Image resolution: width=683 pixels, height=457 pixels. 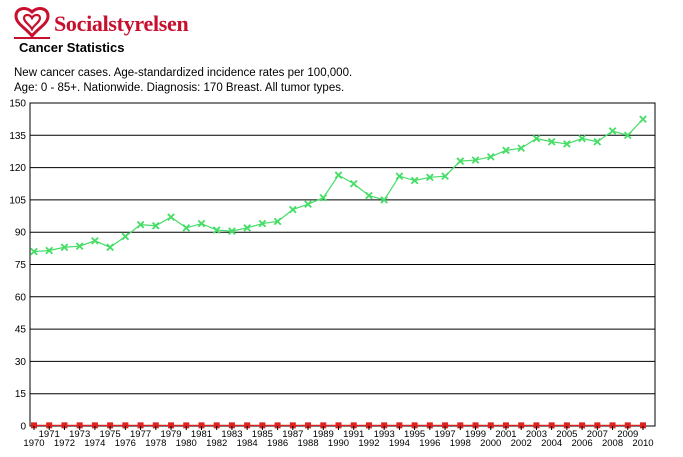 I want to click on x-tick-label: 1993, so click(x=384, y=434).